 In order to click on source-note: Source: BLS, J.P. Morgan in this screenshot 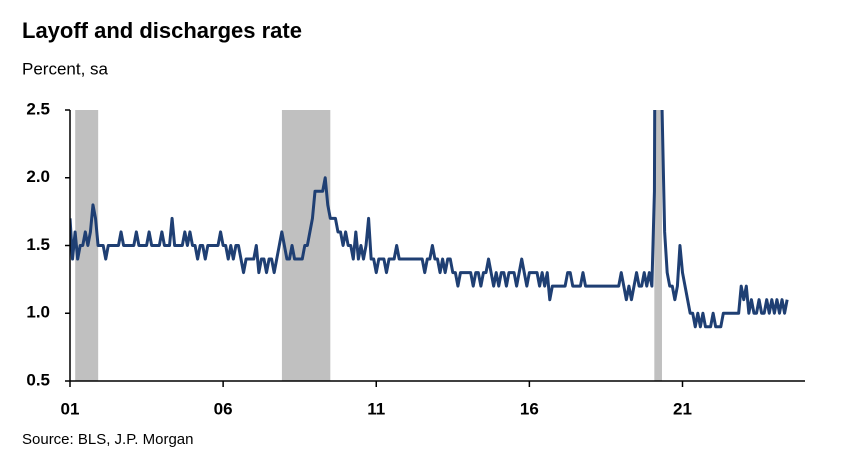, I will do `click(107, 439)`.